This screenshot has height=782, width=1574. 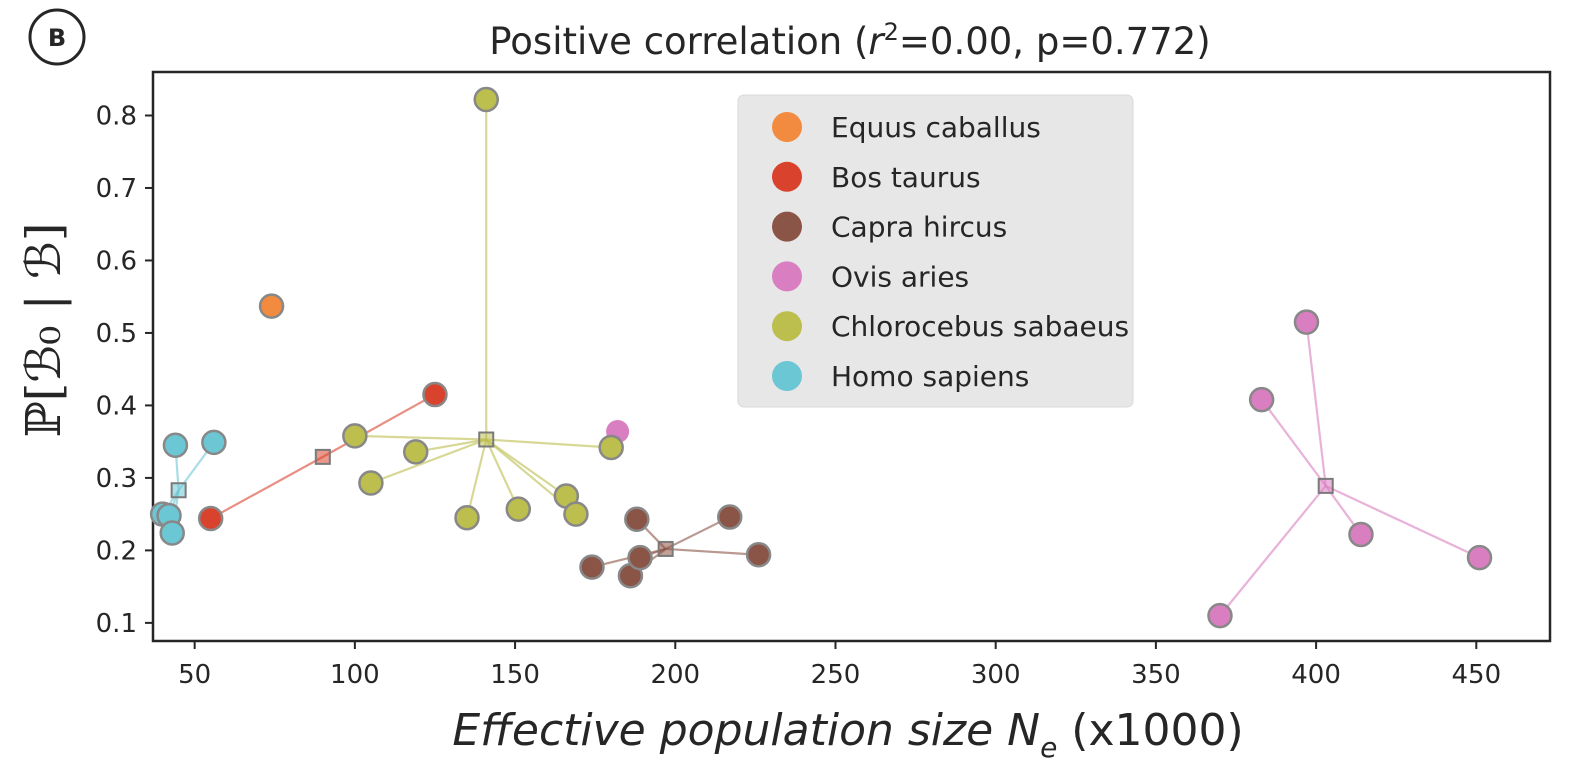 I want to click on x-axis-label: Effective population size Ne (x1000), so click(x=847, y=734).